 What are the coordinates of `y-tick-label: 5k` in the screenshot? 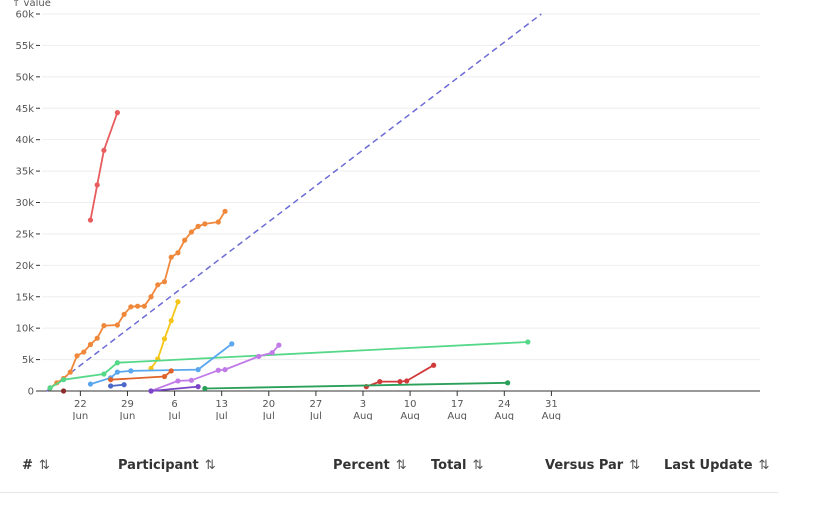 It's located at (28, 360).